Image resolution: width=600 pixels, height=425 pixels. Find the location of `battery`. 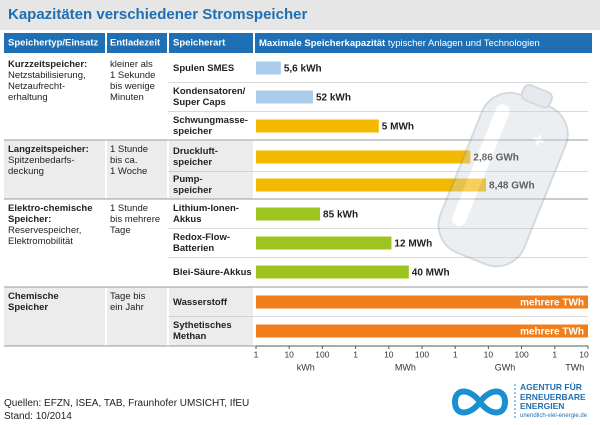

battery is located at coordinates (503, 175).